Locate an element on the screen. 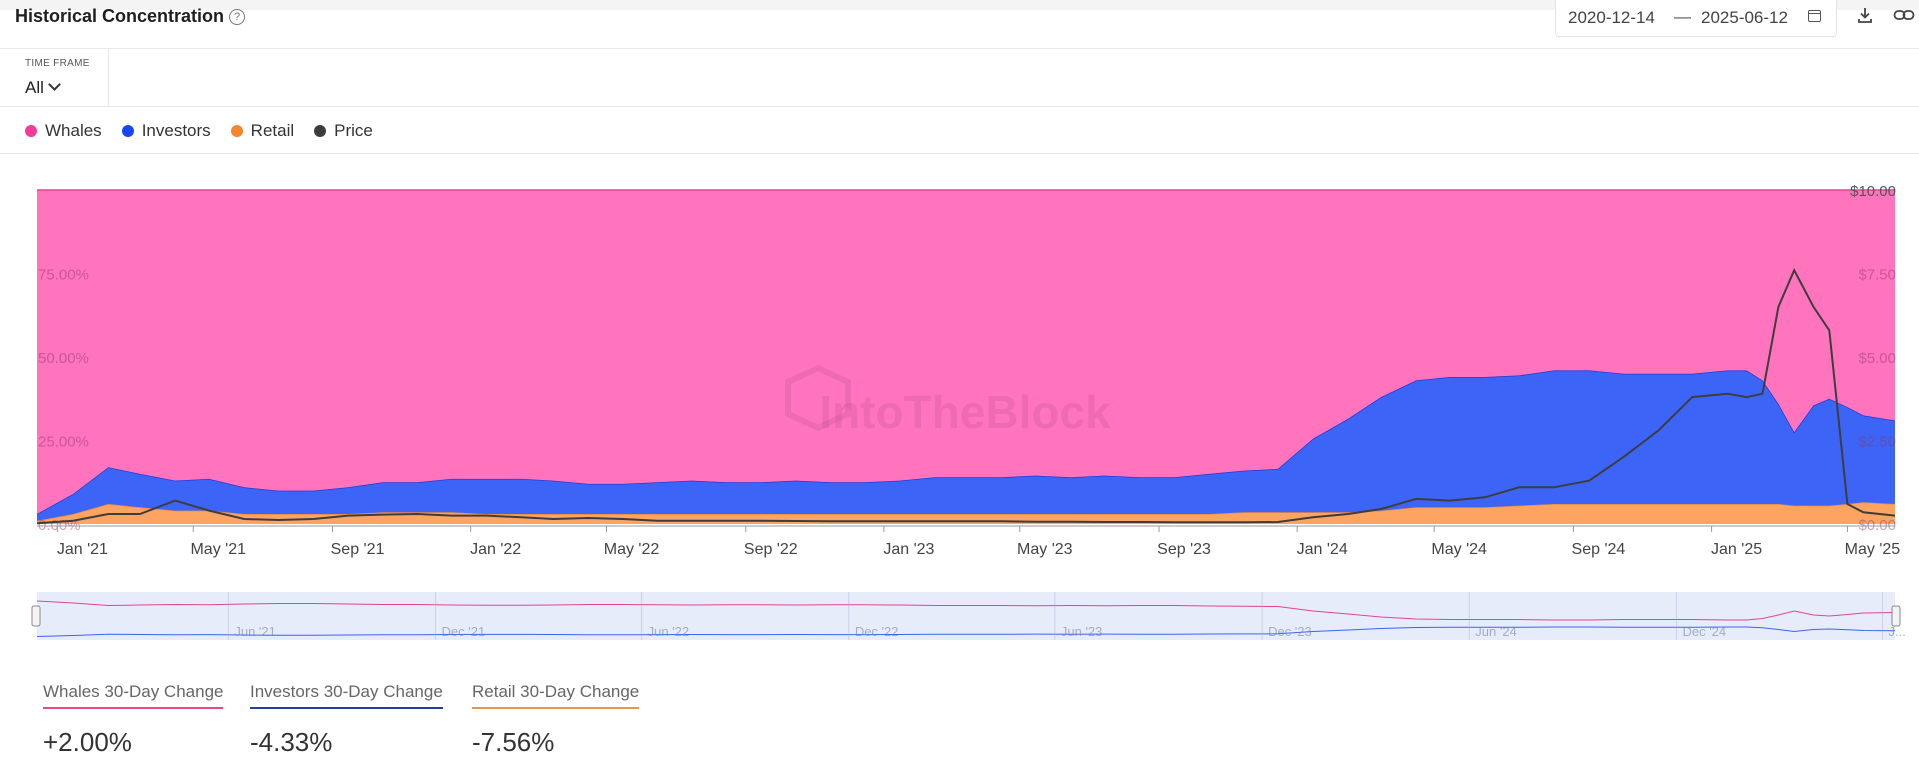  navigator-label: Jun '23 is located at coordinates (1082, 631).